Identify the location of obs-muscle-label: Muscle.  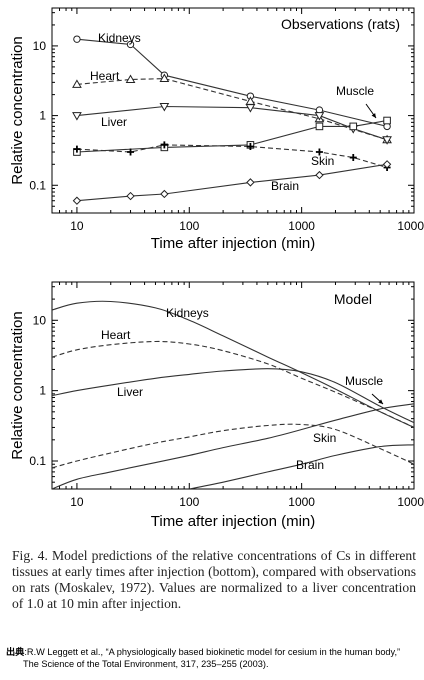
(355, 91).